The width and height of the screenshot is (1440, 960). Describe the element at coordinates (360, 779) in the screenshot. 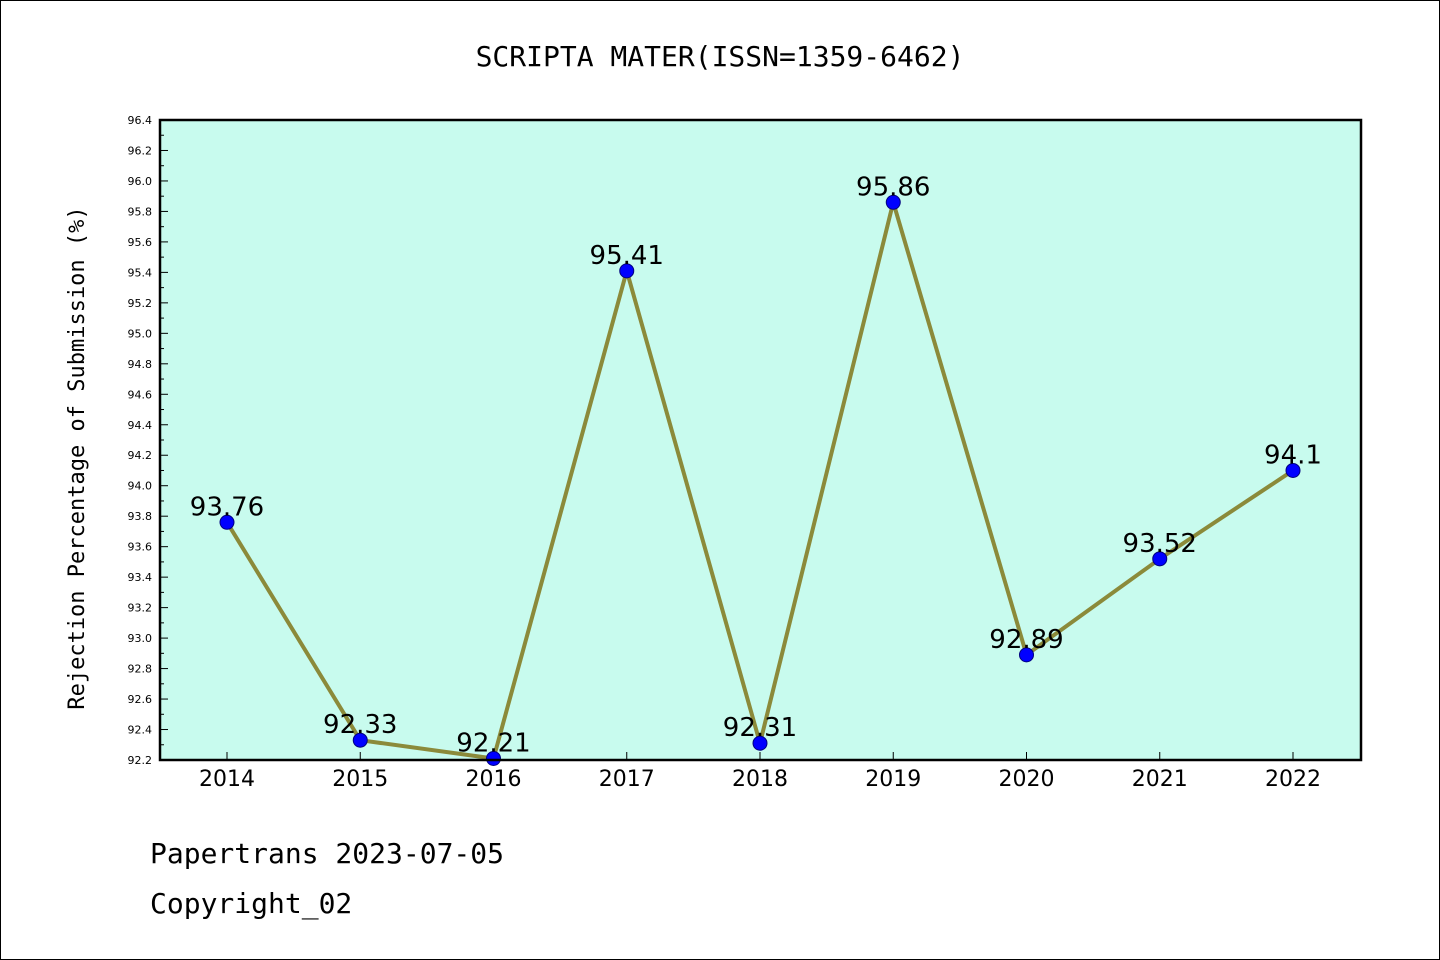

I see `x-tick-label: 2015` at that location.